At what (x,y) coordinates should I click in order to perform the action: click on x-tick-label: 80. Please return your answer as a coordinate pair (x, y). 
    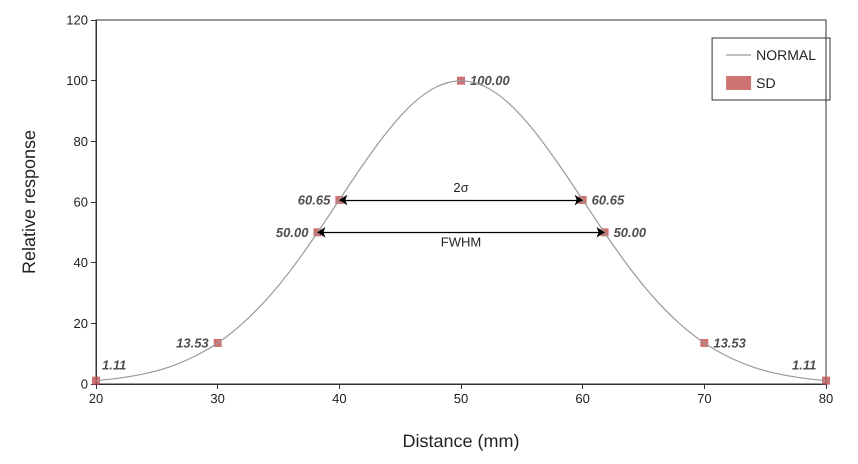
    Looking at the image, I should click on (826, 398).